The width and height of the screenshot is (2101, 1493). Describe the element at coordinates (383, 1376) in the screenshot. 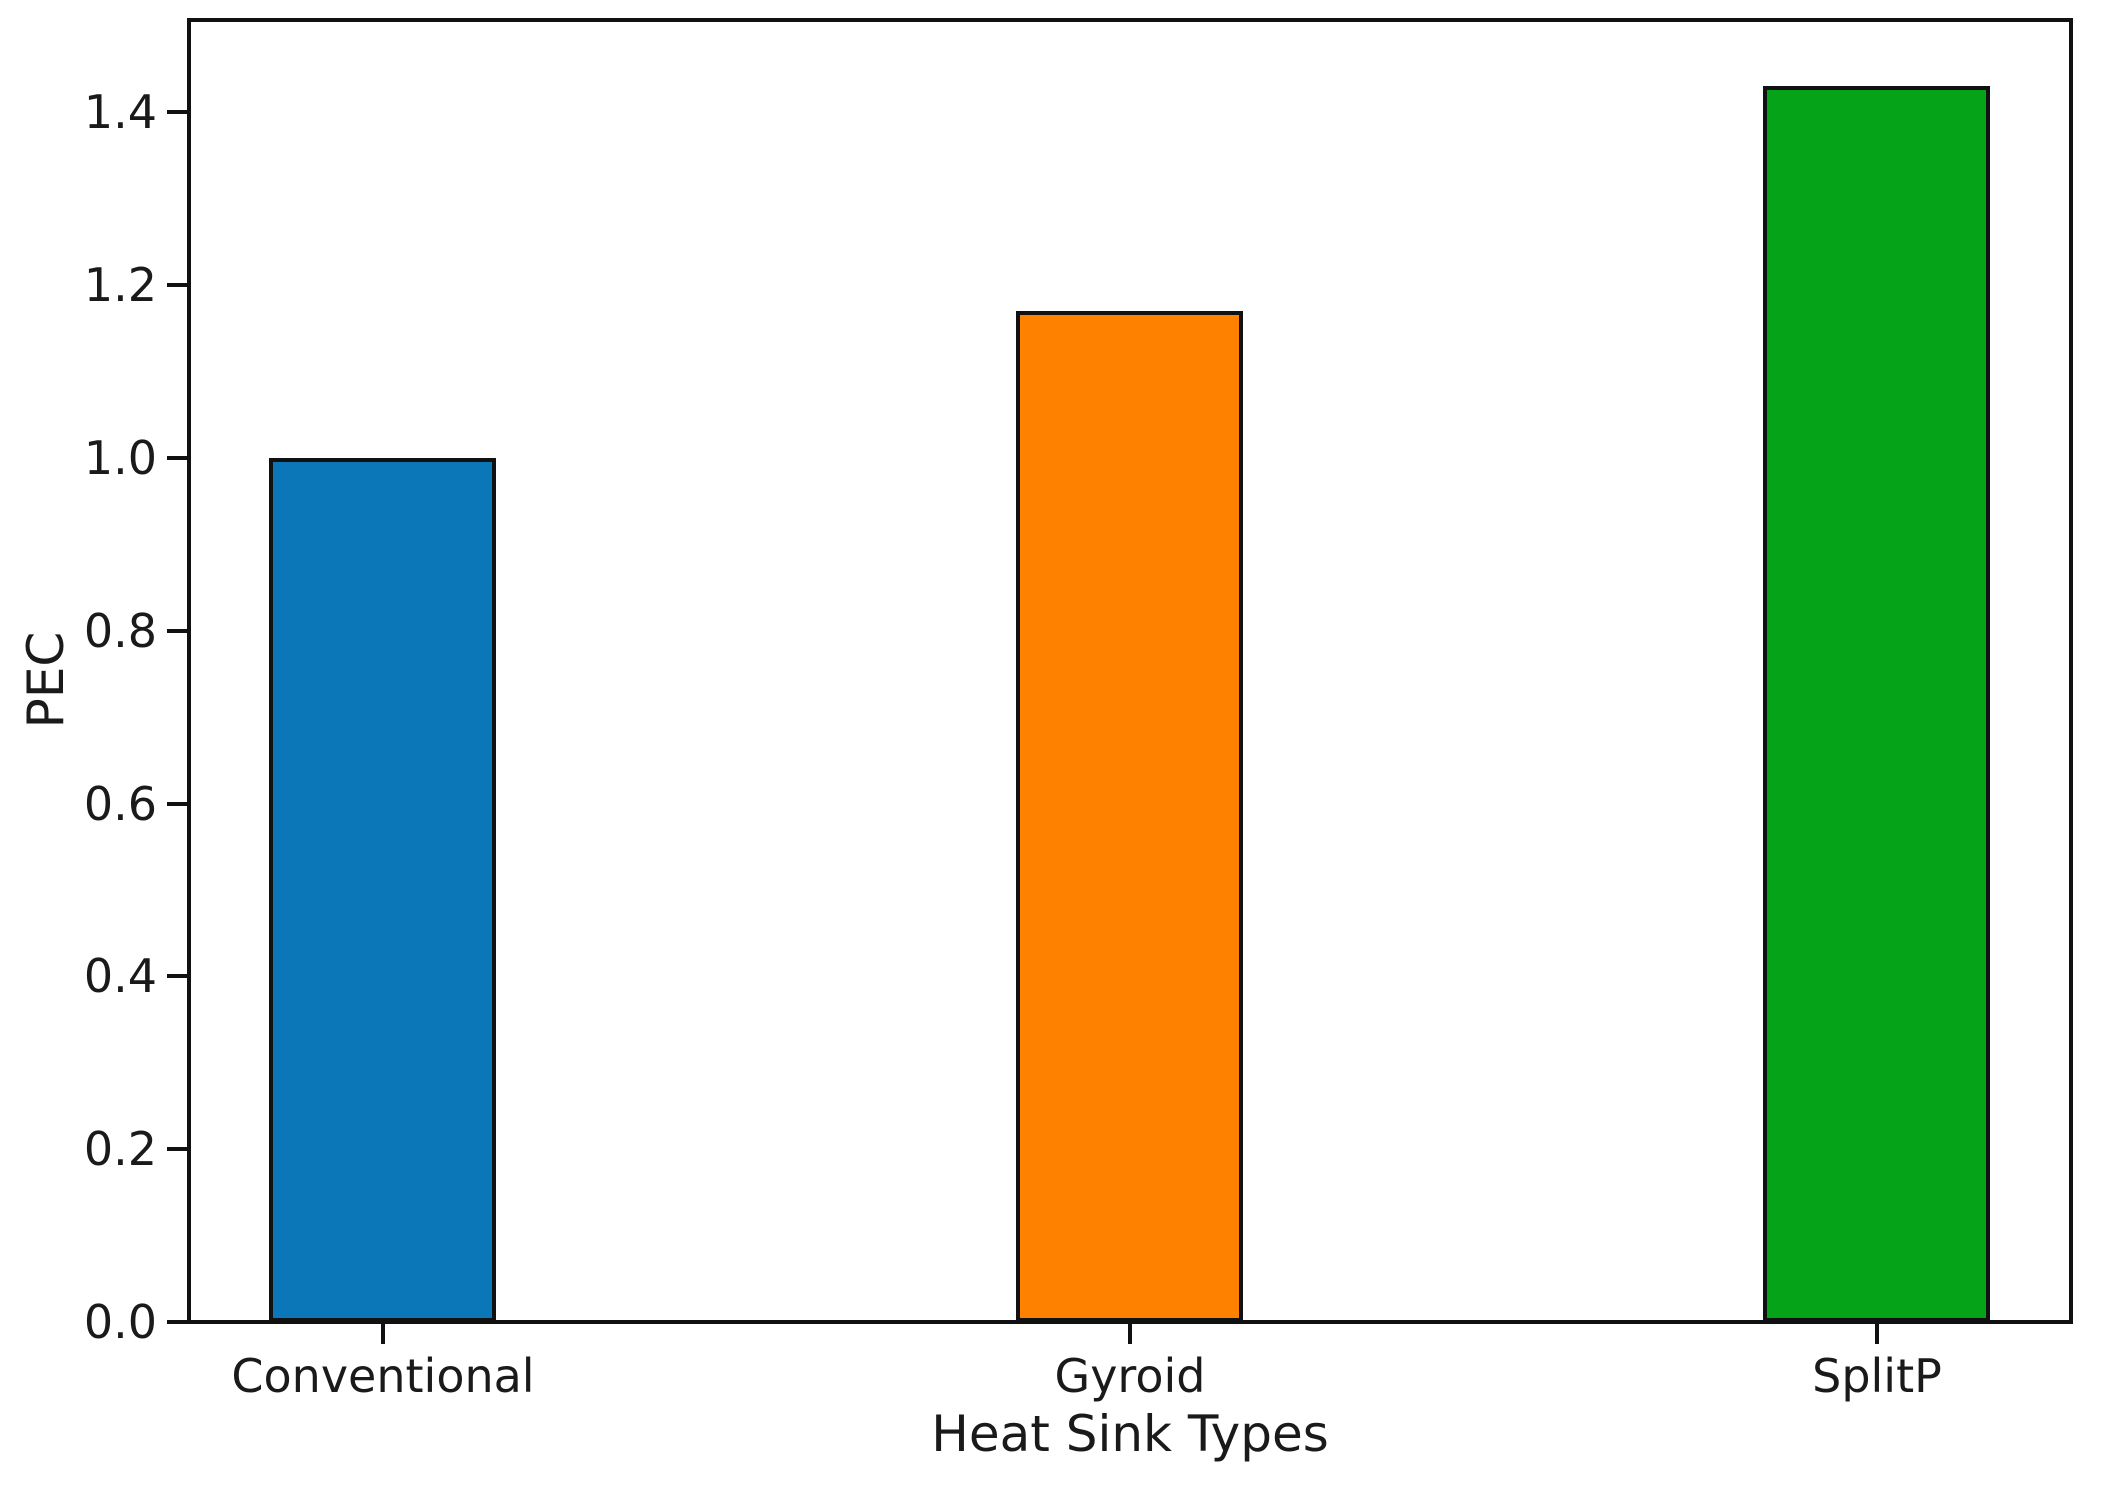

I see `x-tick-label-conventional: Conventional` at that location.